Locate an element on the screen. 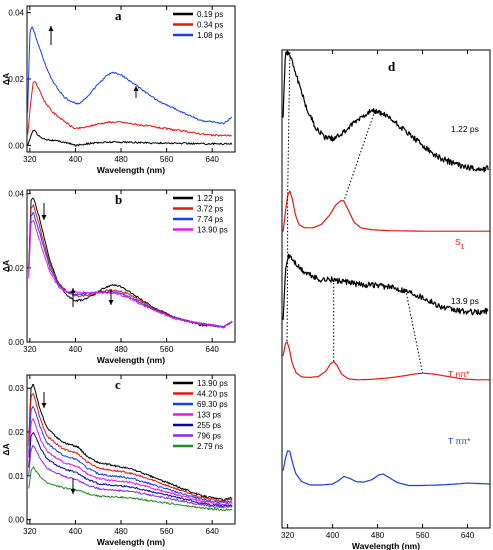  legend-label: 2.79 ns is located at coordinates (210, 446).